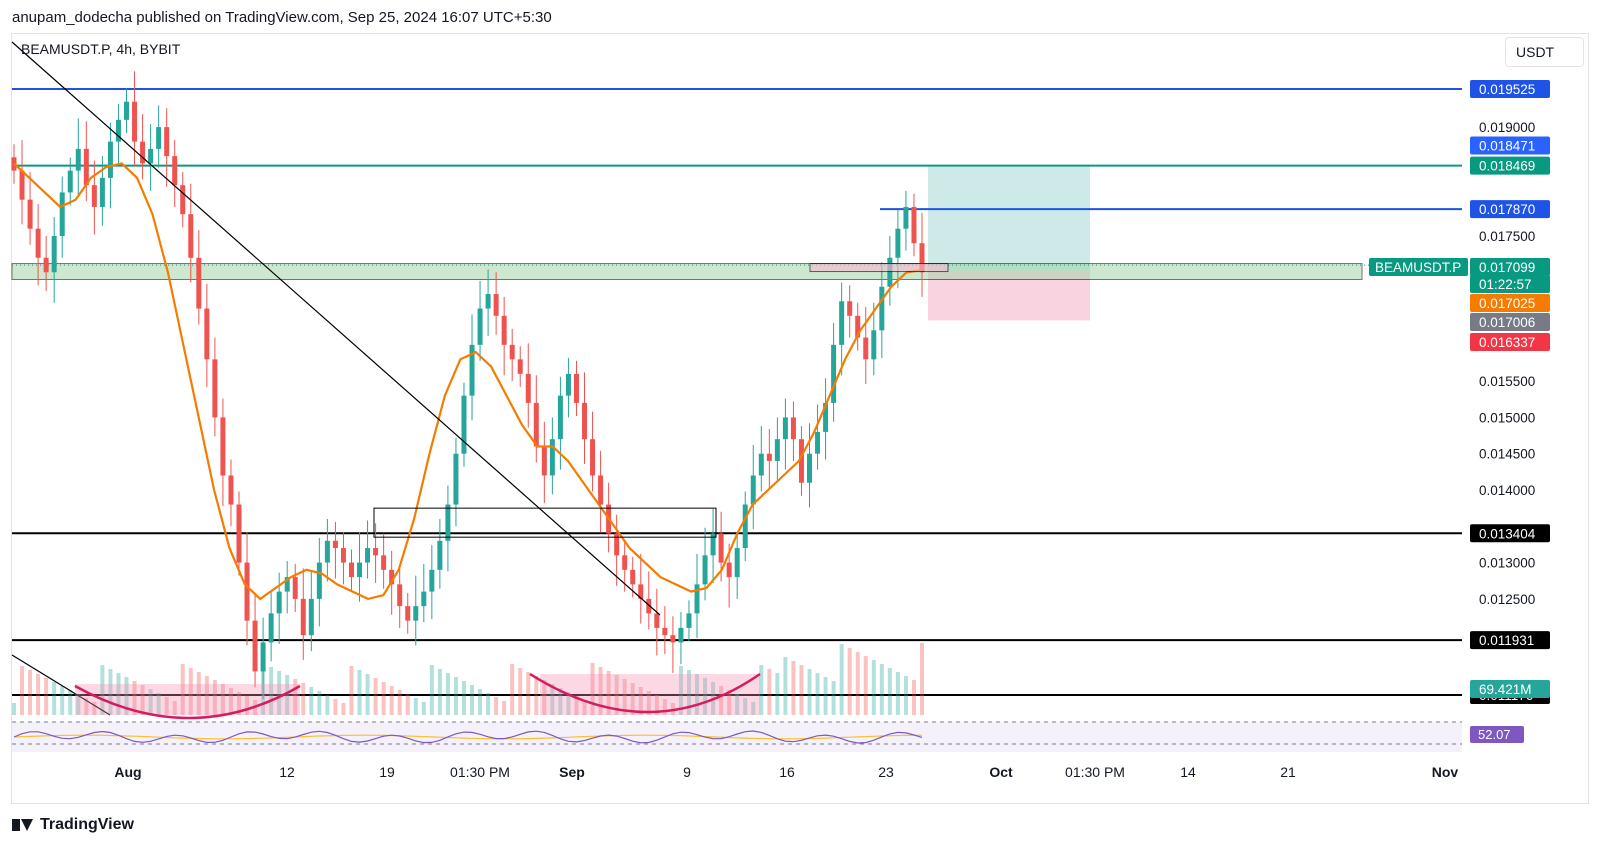  I want to click on tradingview-brand: TradingView, so click(73, 825).